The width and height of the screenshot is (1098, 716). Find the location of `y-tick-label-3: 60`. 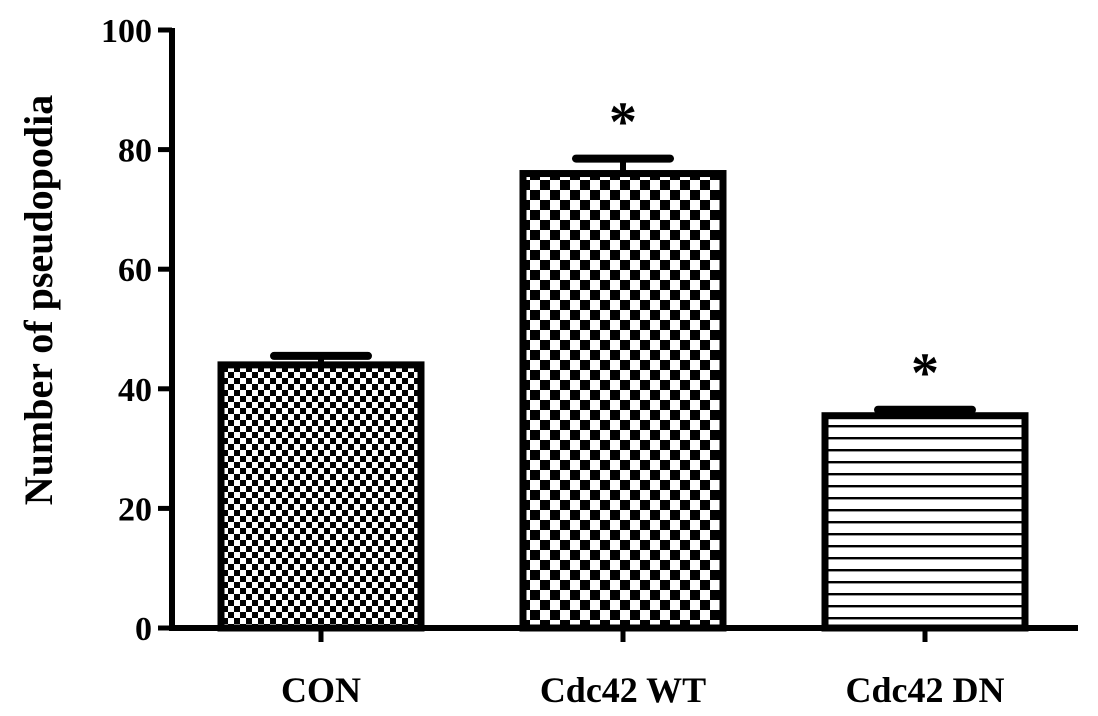

y-tick-label-3: 60 is located at coordinates (135, 270).